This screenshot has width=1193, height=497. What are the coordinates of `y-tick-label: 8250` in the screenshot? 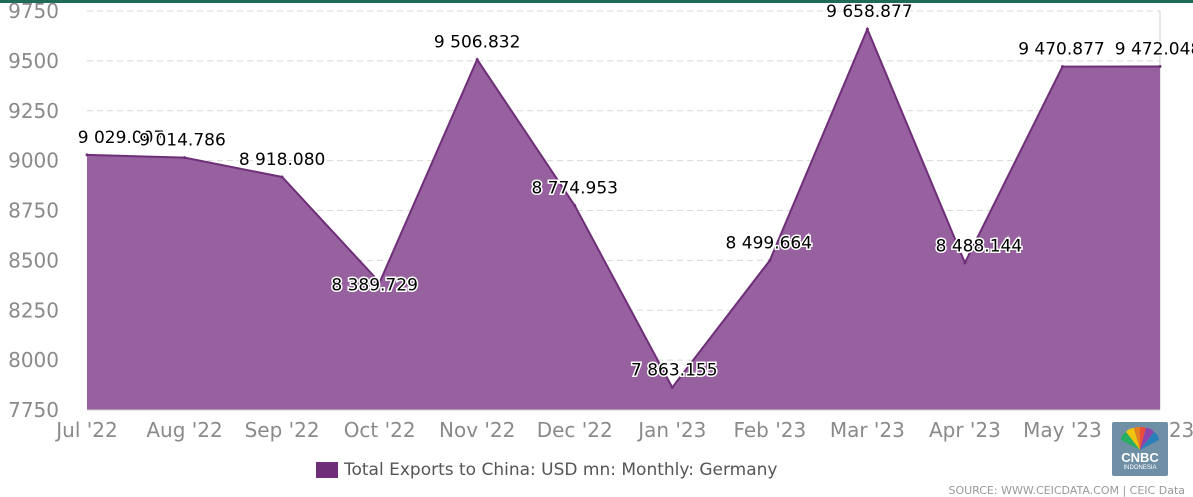 It's located at (33, 310).